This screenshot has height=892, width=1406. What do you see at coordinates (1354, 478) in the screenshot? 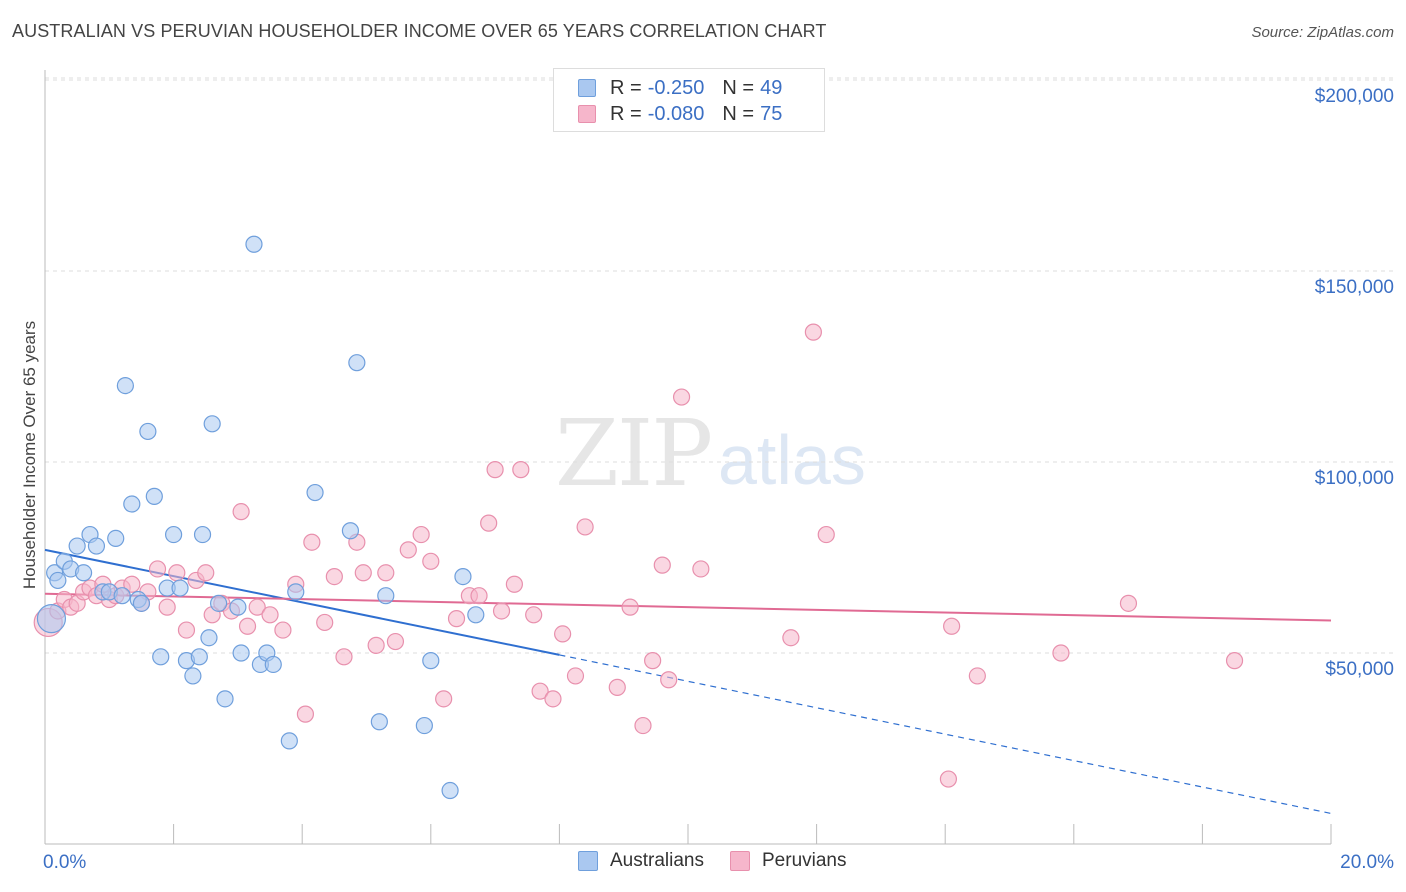
I see `y-tick-label: $100,000` at bounding box center [1354, 478].